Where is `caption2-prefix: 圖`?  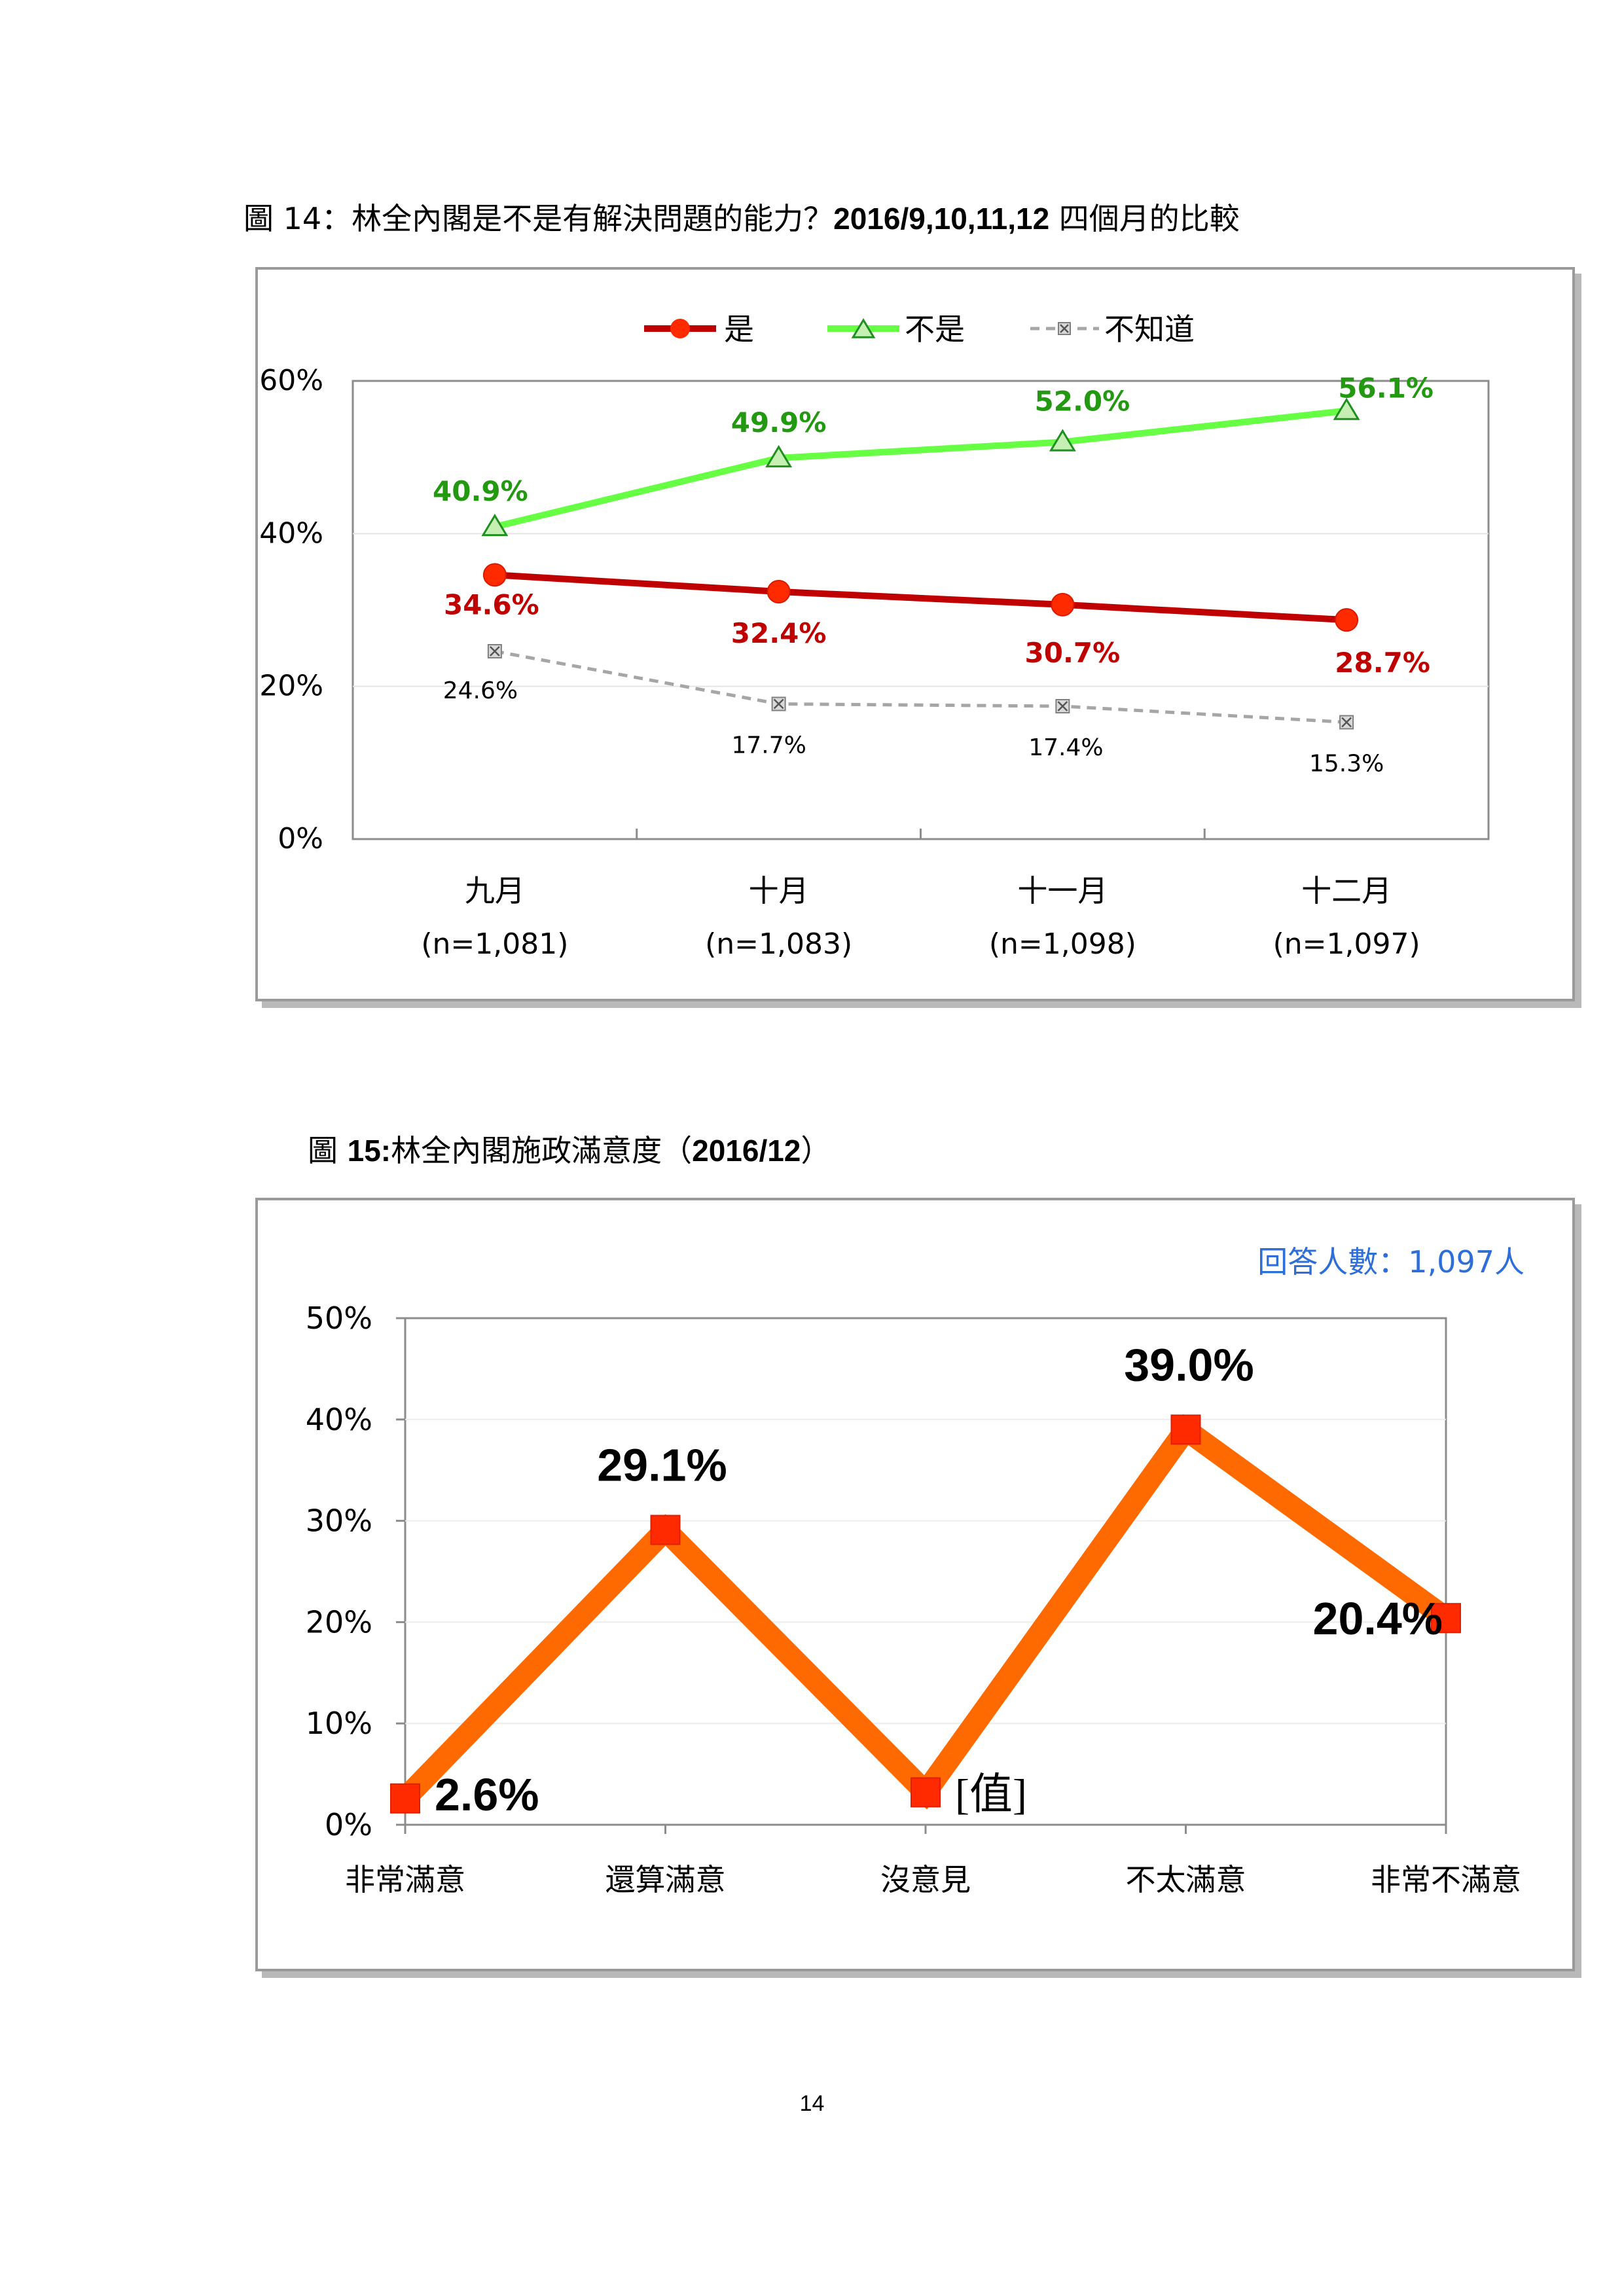
caption2-prefix: 圖 is located at coordinates (328, 1150).